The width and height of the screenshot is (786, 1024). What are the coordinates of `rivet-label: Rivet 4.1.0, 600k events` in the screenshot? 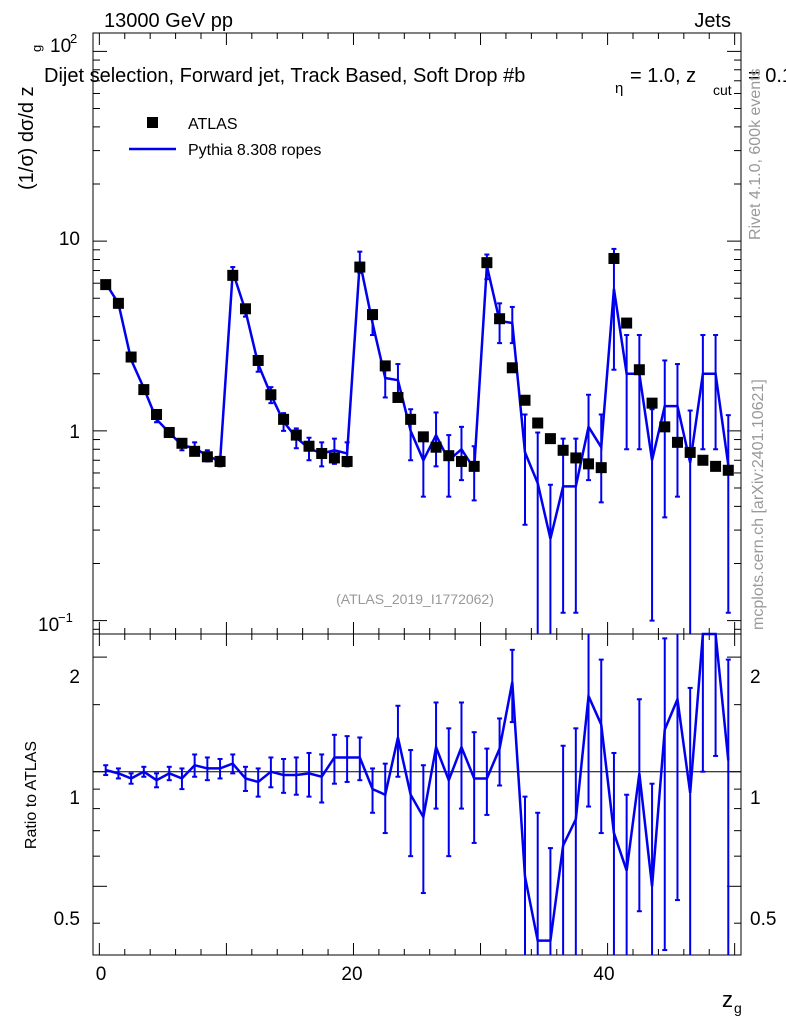 It's located at (755, 154).